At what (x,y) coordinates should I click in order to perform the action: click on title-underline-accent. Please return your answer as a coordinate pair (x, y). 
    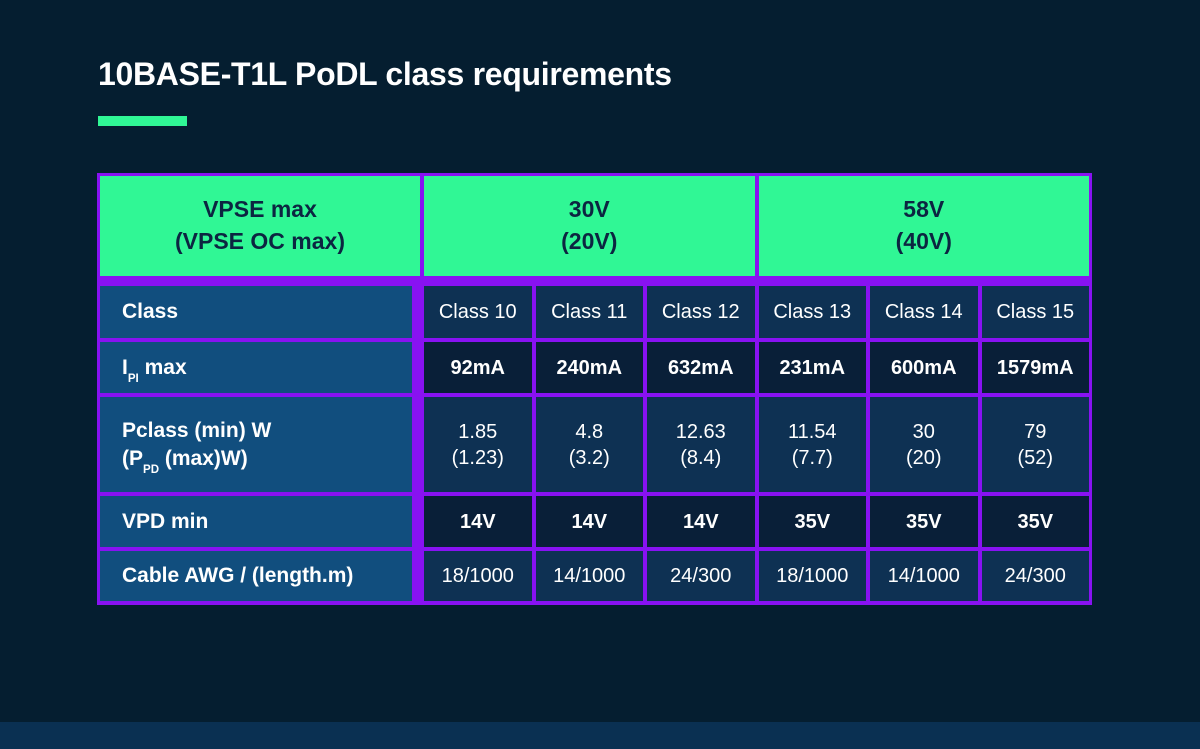
    Looking at the image, I should click on (142, 121).